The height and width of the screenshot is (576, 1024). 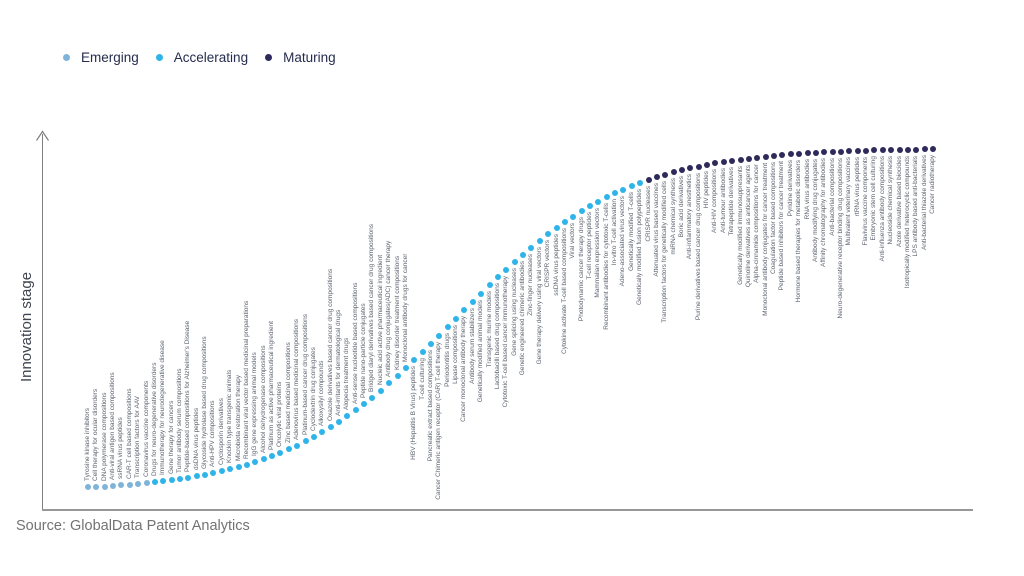 What do you see at coordinates (899, 201) in the screenshot?
I see `point-label: Azole derivative based biocides` at bounding box center [899, 201].